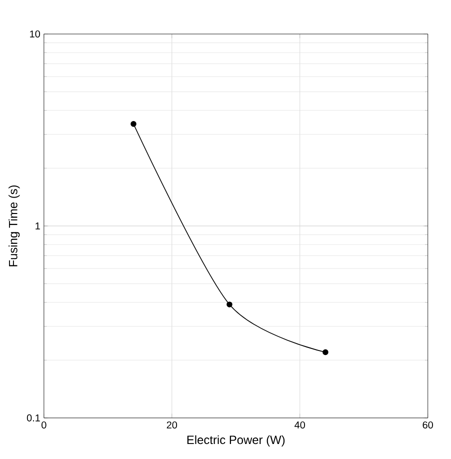 The image size is (451, 459). I want to click on x-tick-label: 0, so click(44, 424).